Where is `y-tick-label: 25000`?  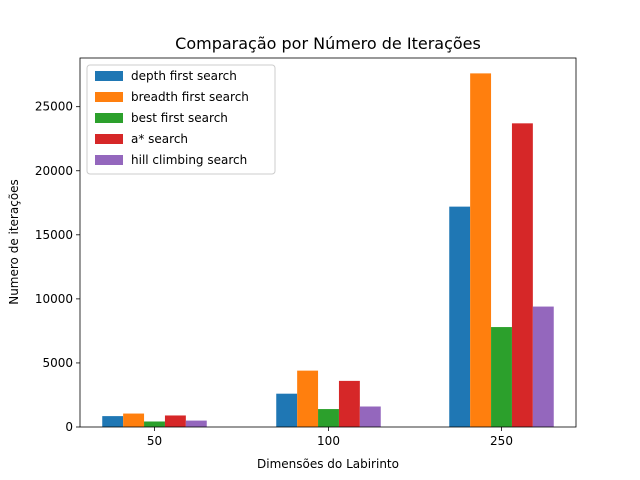 y-tick-label: 25000 is located at coordinates (54, 107).